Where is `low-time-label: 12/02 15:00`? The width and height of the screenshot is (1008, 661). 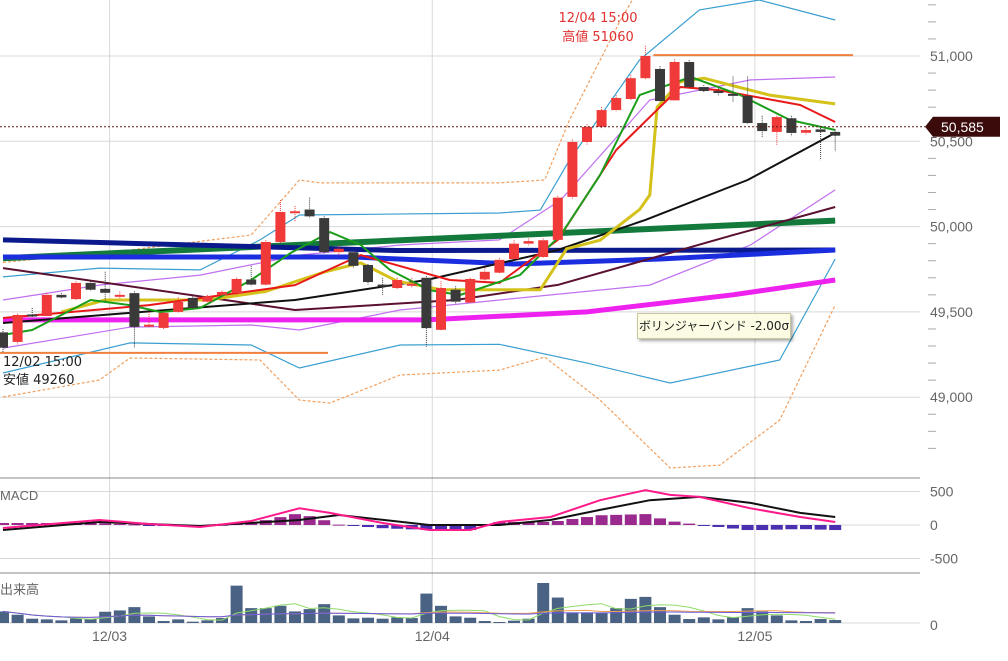 low-time-label: 12/02 15:00 is located at coordinates (42, 362).